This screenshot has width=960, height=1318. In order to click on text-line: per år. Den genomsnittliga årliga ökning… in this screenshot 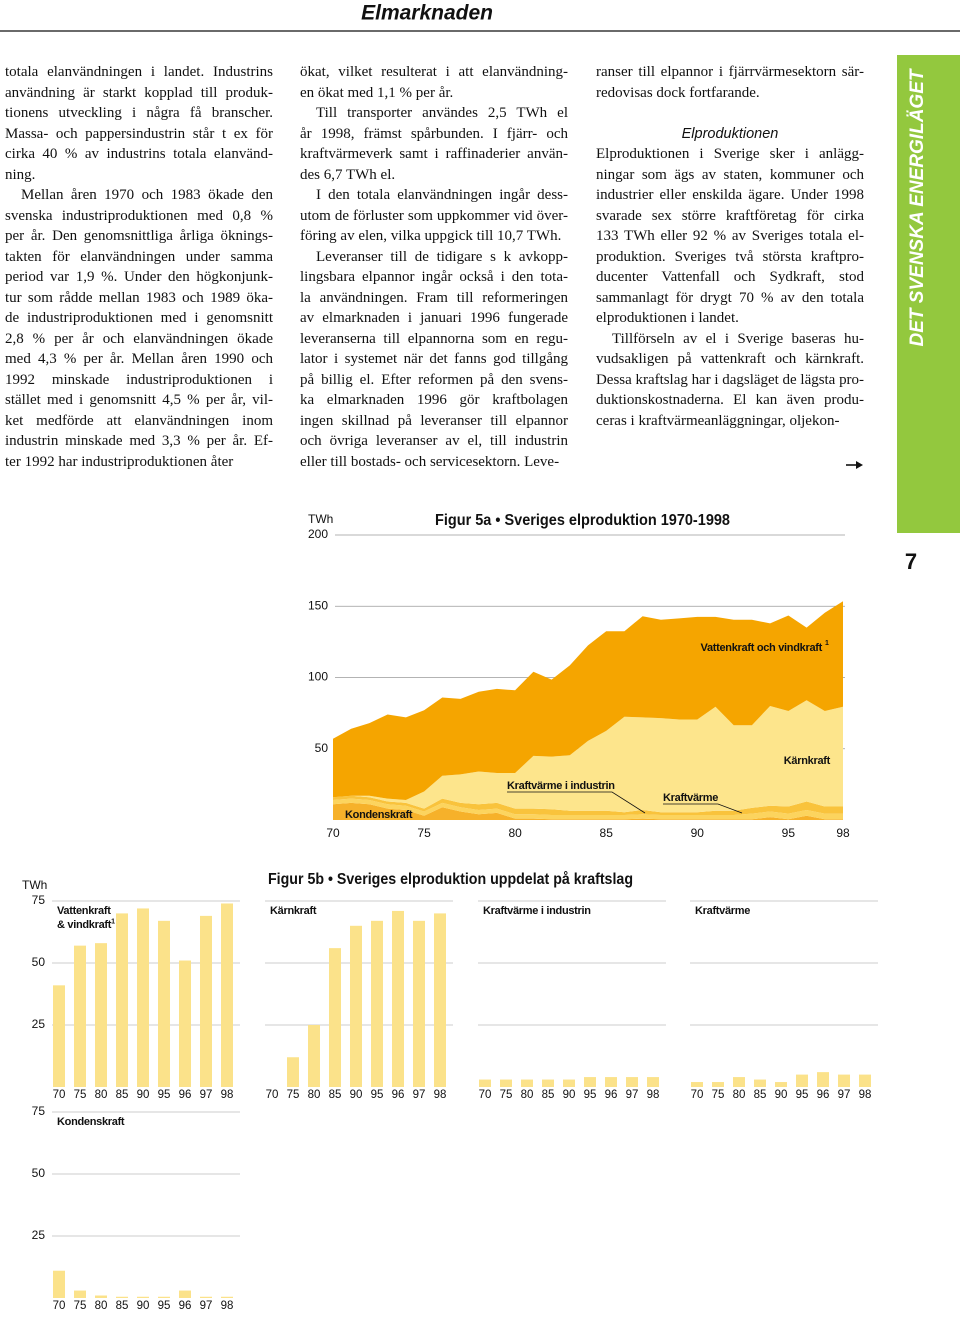, I will do `click(139, 236)`.